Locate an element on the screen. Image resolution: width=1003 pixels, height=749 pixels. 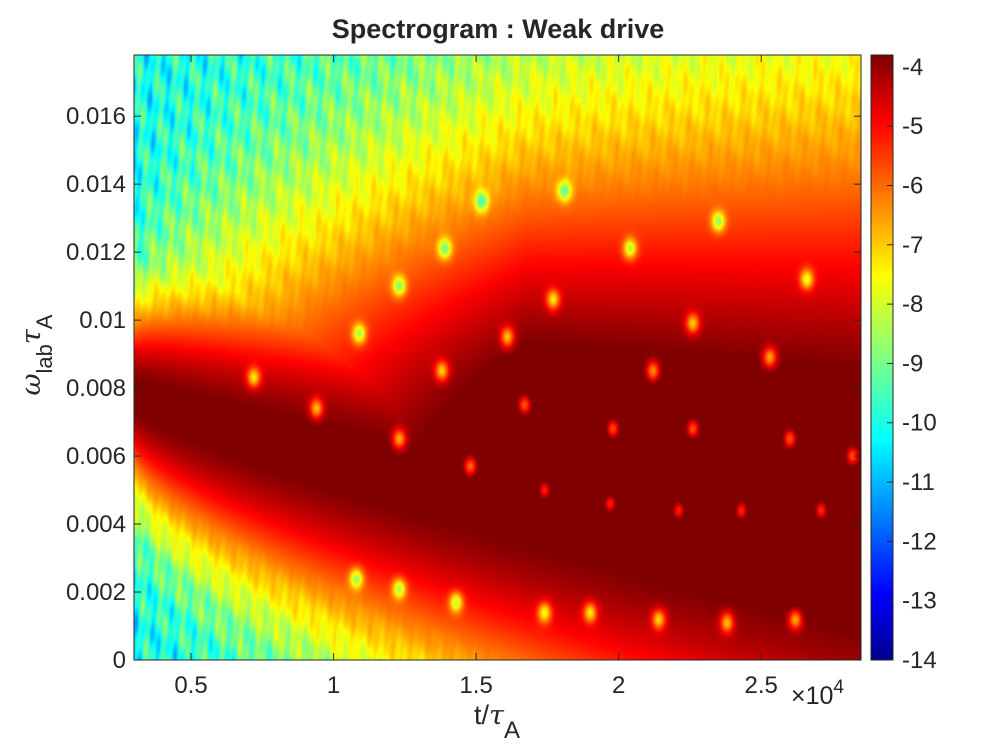
colorbar-gradient is located at coordinates (882, 357).